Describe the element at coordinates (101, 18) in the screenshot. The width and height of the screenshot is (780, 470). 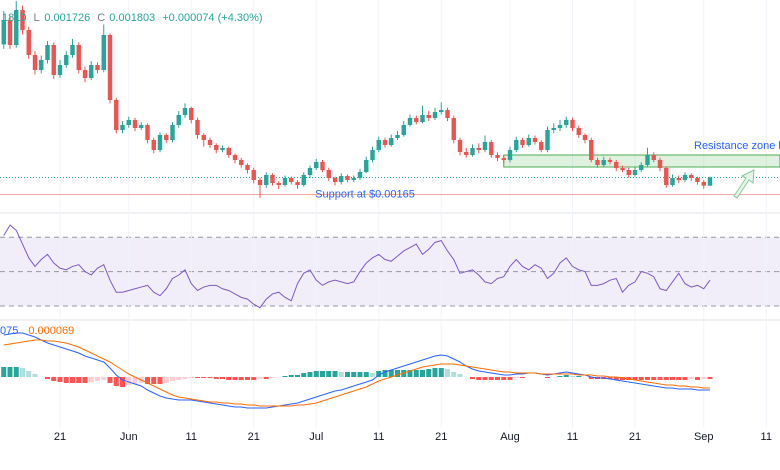
I see `header-close-label: C` at that location.